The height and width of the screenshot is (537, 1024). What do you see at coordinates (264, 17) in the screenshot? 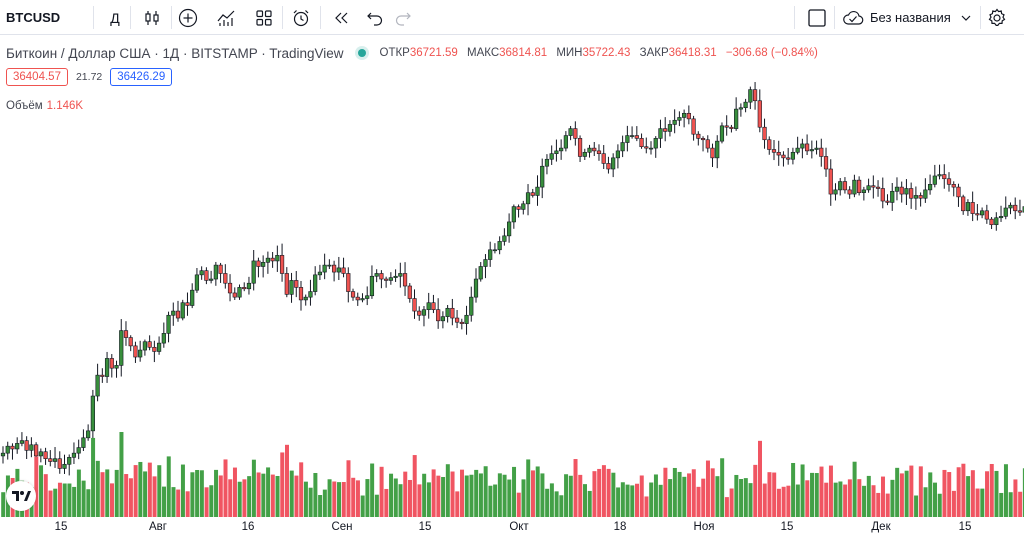
I see `templates-icon` at bounding box center [264, 17].